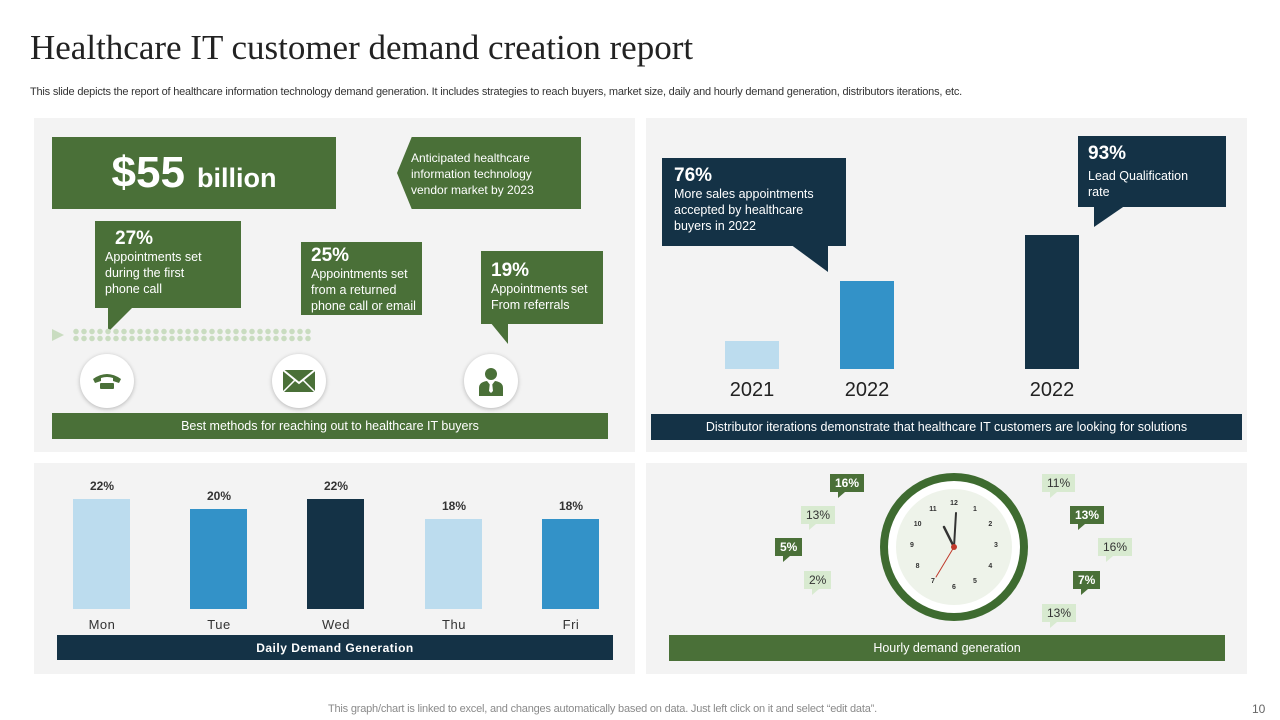 The height and width of the screenshot is (720, 1280). Describe the element at coordinates (917, 566) in the screenshot. I see `clock-numeral: 8` at that location.